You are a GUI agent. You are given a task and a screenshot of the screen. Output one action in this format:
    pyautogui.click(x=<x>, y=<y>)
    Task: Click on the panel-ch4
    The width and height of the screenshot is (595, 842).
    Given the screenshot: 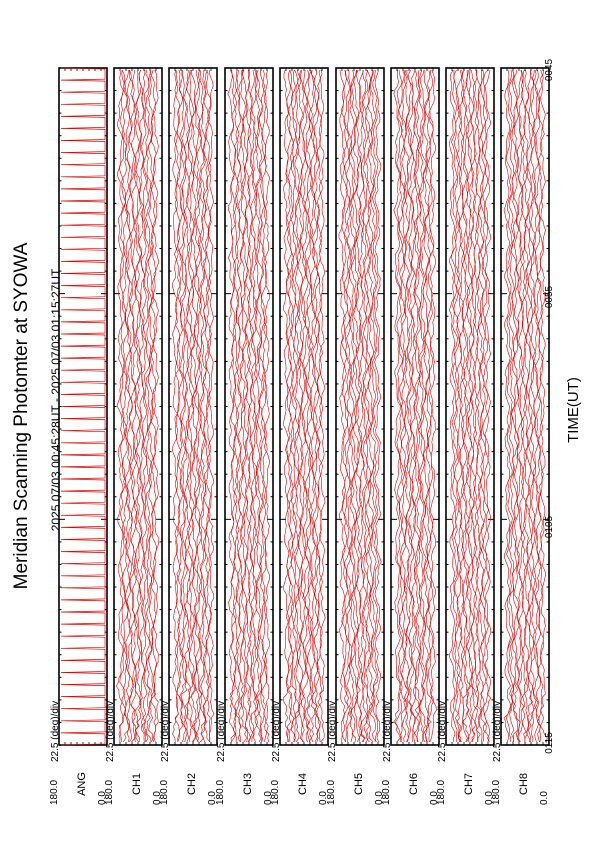 What is the action you would take?
    pyautogui.click(x=304, y=406)
    